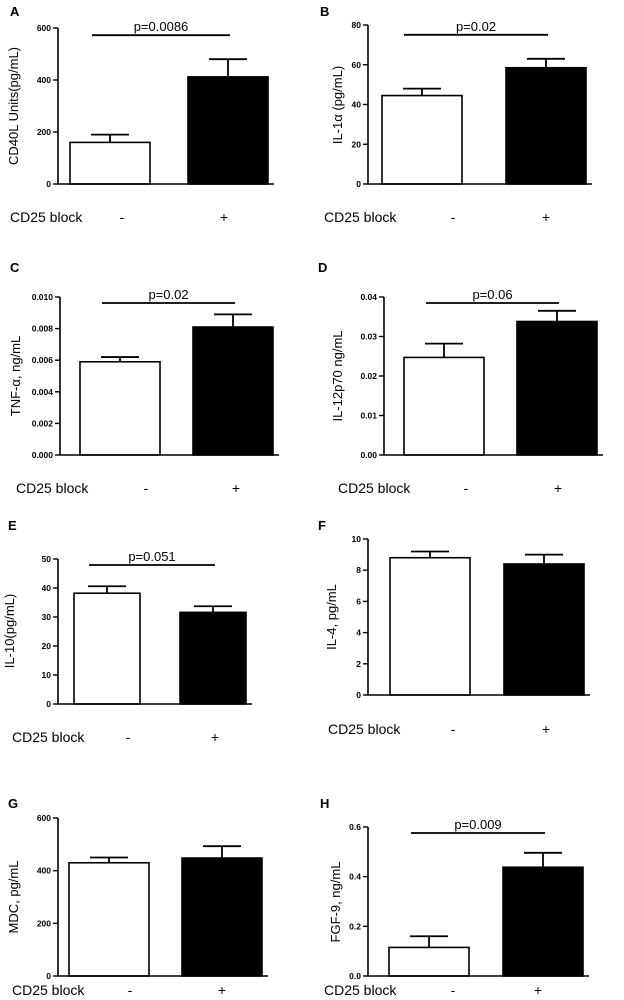 This screenshot has height=1000, width=624. I want to click on y-tick-label-g: 600, so click(44, 818).